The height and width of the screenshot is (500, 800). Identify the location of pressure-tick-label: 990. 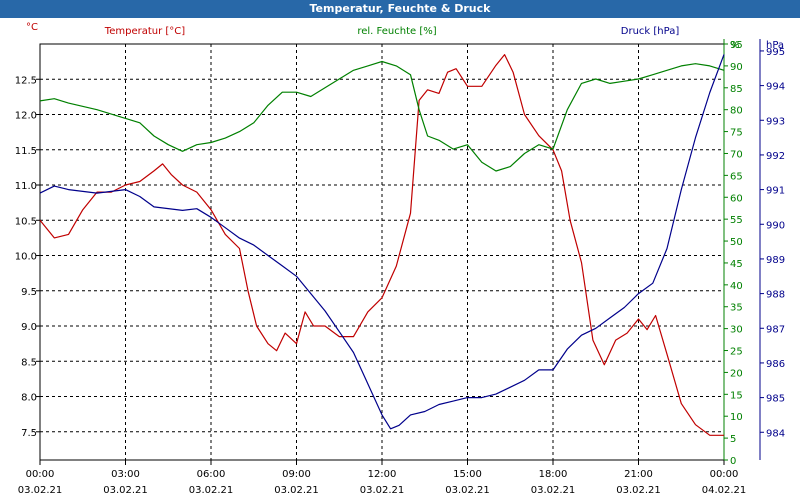
(775, 225).